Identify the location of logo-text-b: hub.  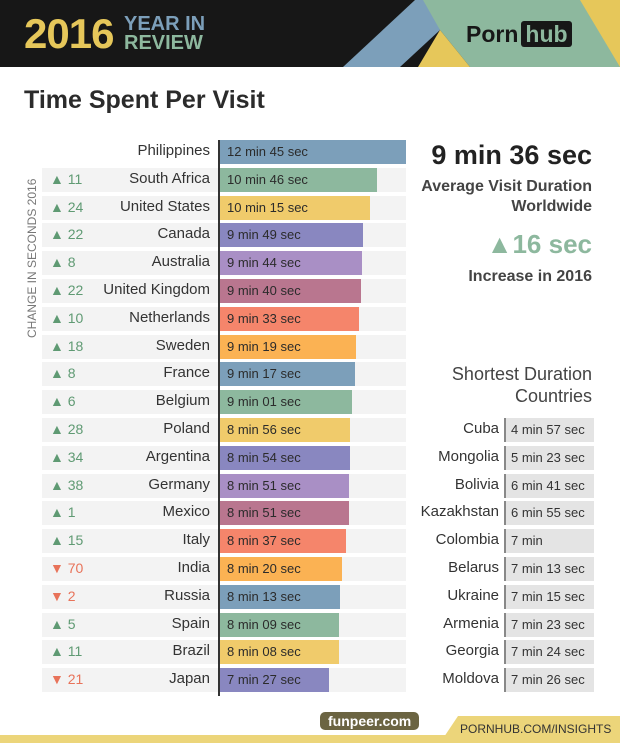
(546, 34).